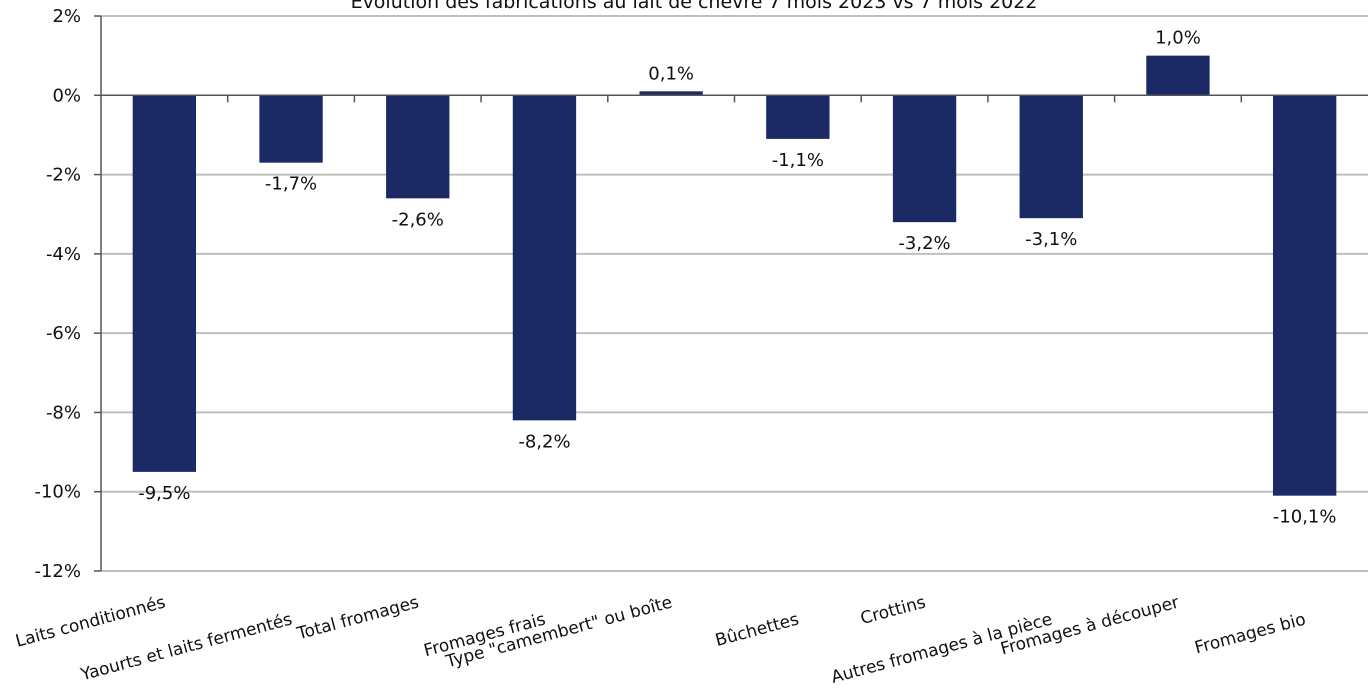 The width and height of the screenshot is (1368, 694). Describe the element at coordinates (1051, 239) in the screenshot. I see `data-label: -3,1%` at that location.